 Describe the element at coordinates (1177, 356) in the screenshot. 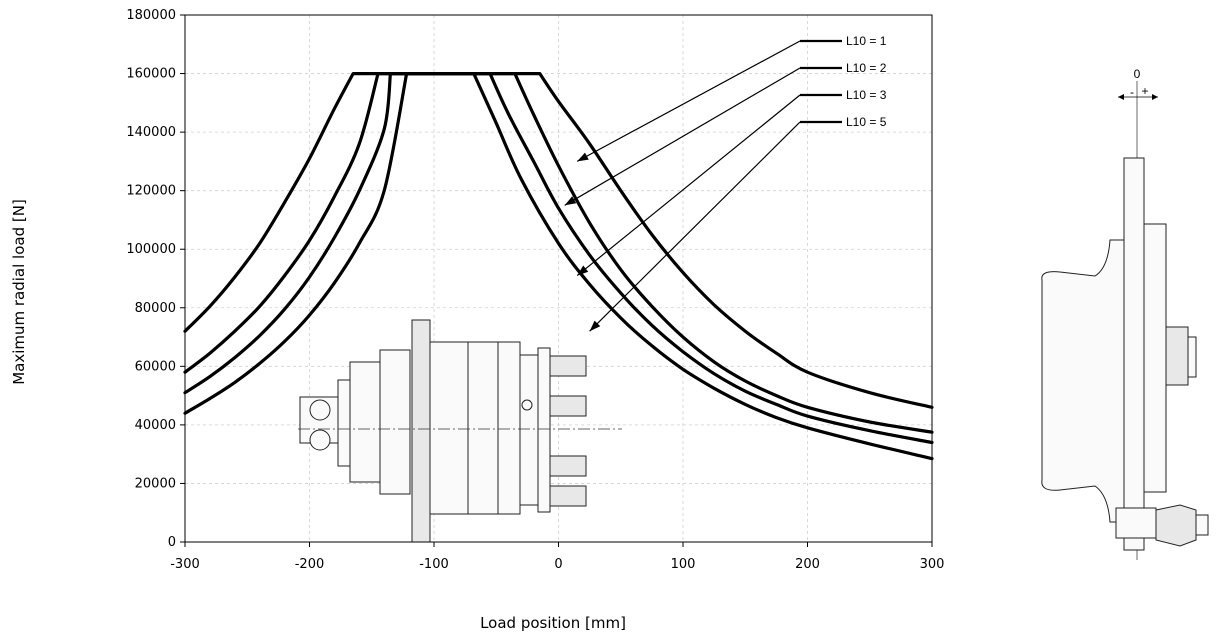

I see `side-bolt-head` at that location.